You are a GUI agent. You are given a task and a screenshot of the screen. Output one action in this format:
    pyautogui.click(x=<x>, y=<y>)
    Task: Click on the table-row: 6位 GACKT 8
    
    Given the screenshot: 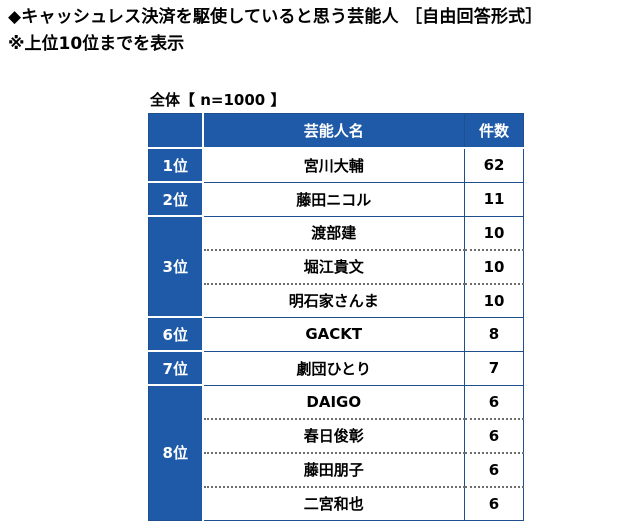 What is the action you would take?
    pyautogui.click(x=336, y=334)
    